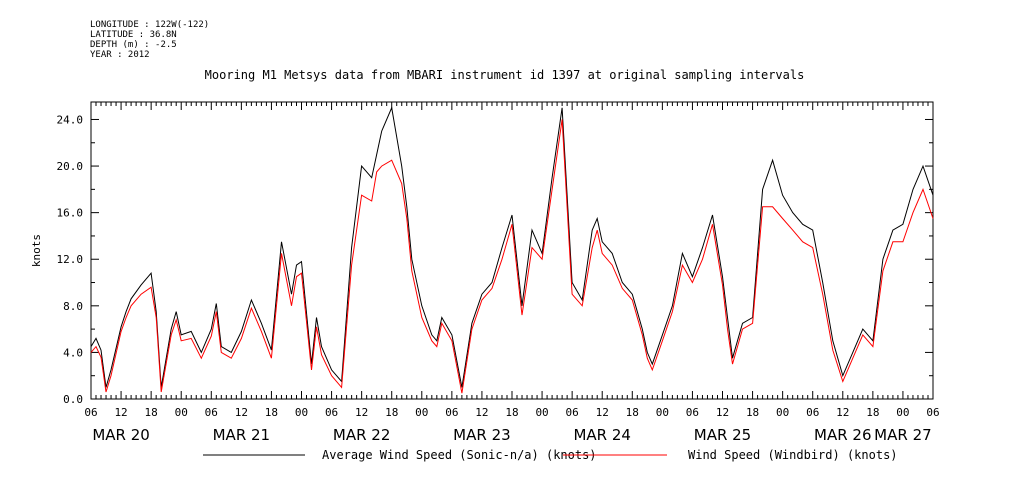 The image size is (1009, 504). What do you see at coordinates (70, 119) in the screenshot?
I see `y-tick-label: 24.0` at bounding box center [70, 119].